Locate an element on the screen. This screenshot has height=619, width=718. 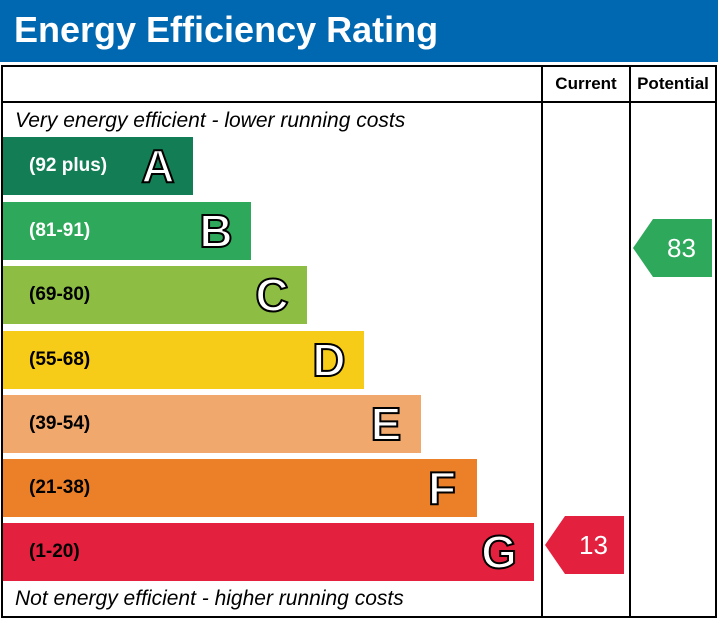
band-range-label: (69-80) is located at coordinates (60, 294).